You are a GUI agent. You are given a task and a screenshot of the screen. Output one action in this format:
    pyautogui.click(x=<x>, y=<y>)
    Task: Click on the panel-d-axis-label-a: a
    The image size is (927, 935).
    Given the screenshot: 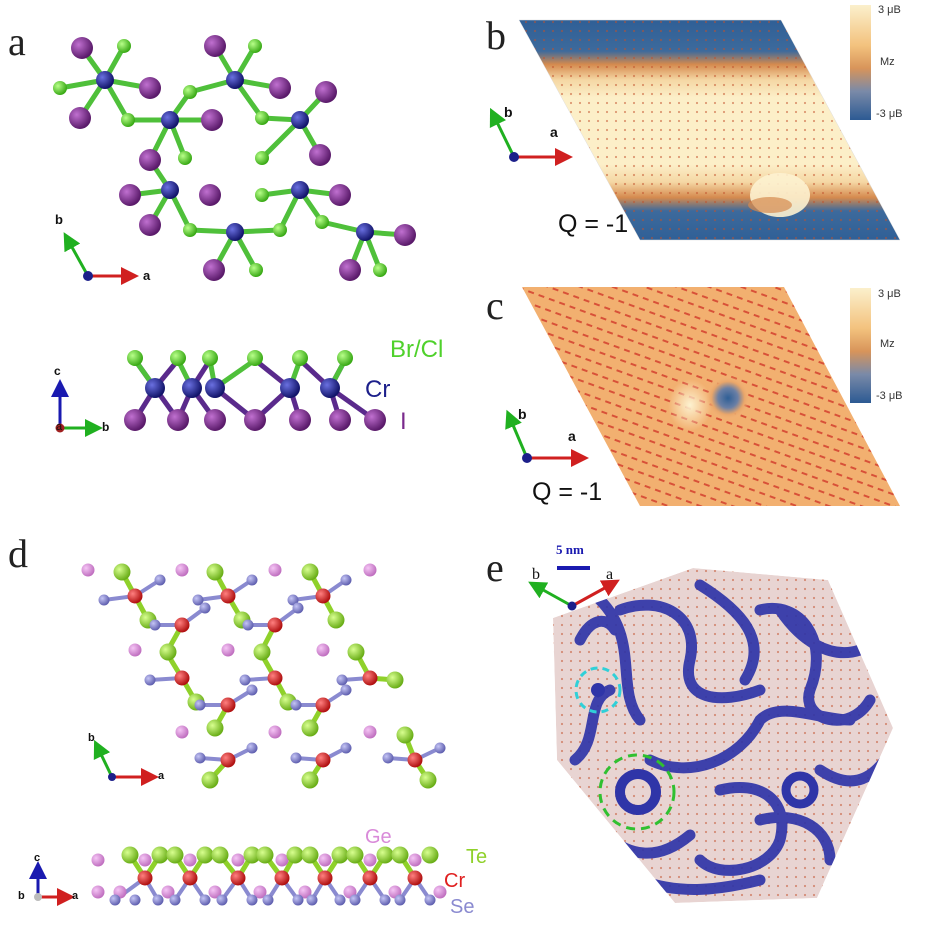 What is the action you would take?
    pyautogui.click(x=161, y=776)
    